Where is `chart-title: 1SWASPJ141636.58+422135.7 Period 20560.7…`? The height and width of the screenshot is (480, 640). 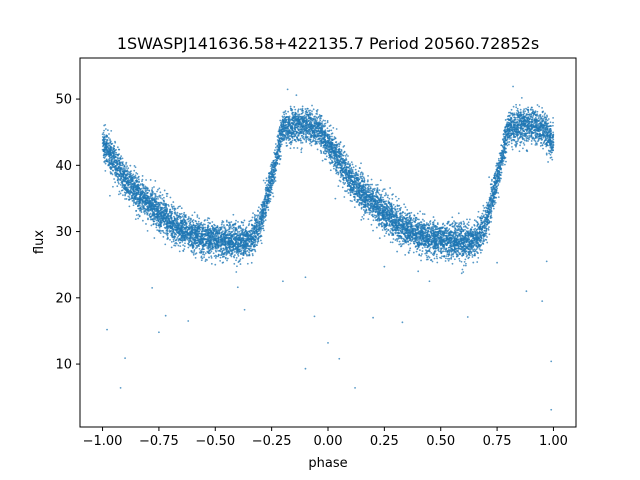 chart-title: 1SWASPJ141636.58+422135.7 Period 20560.7… is located at coordinates (328, 43).